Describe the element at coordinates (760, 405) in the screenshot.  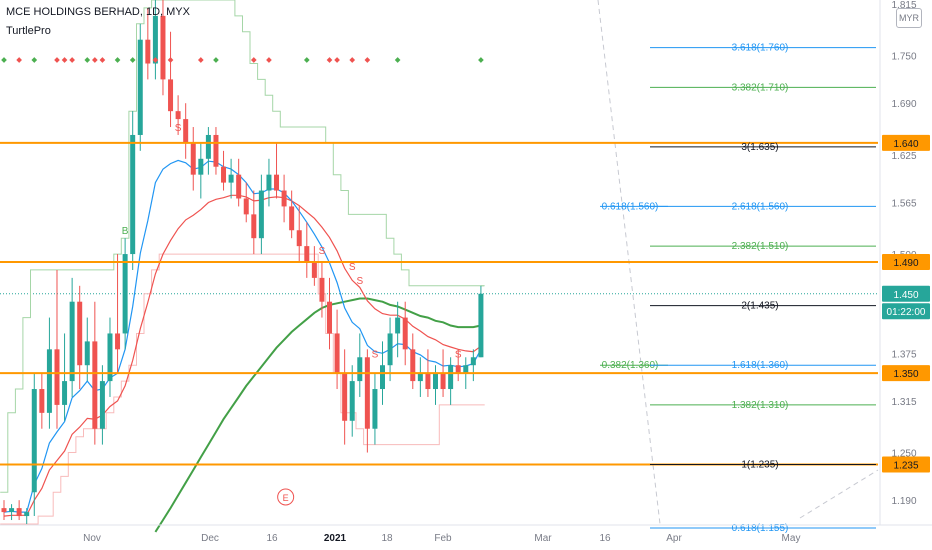
I see `fib-level-label: 1.382(1.310)` at that location.